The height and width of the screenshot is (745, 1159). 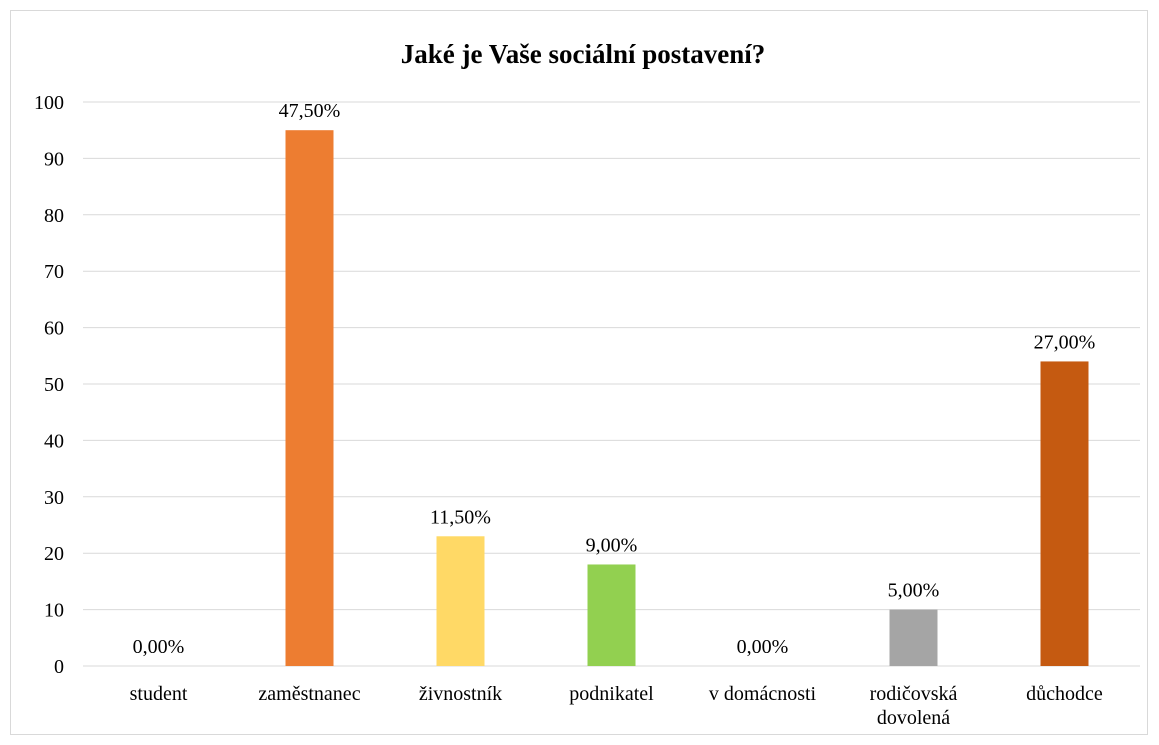 I want to click on chart-title: Jaké je Vaše sociální postavení?, so click(x=583, y=54).